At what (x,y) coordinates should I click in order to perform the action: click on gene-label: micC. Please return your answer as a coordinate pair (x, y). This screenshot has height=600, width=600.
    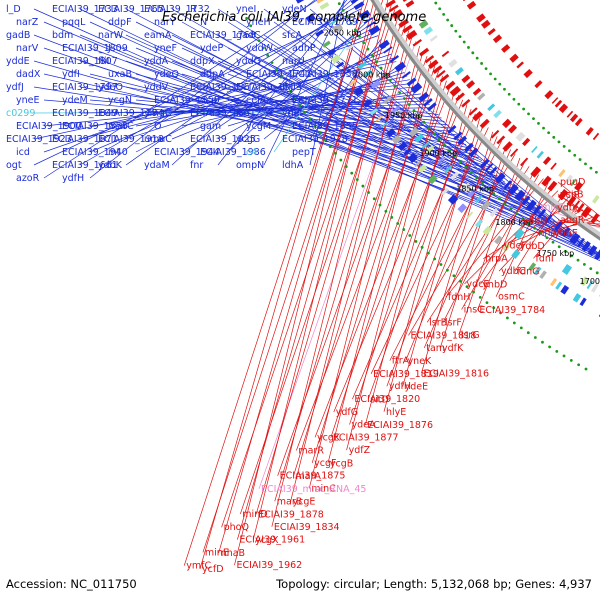
    Looking at the image, I should click on (553, 207).